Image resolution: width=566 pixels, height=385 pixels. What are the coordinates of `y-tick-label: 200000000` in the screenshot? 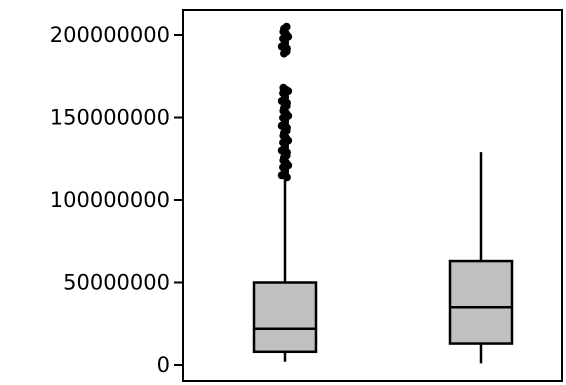 It's located at (110, 35).